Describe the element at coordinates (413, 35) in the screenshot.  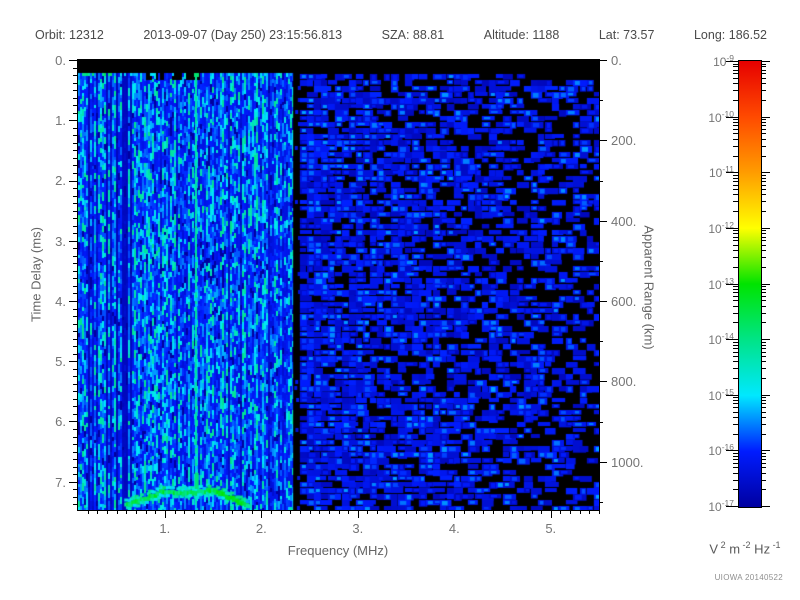
I see `header-segment: SZA: 88.81` at that location.